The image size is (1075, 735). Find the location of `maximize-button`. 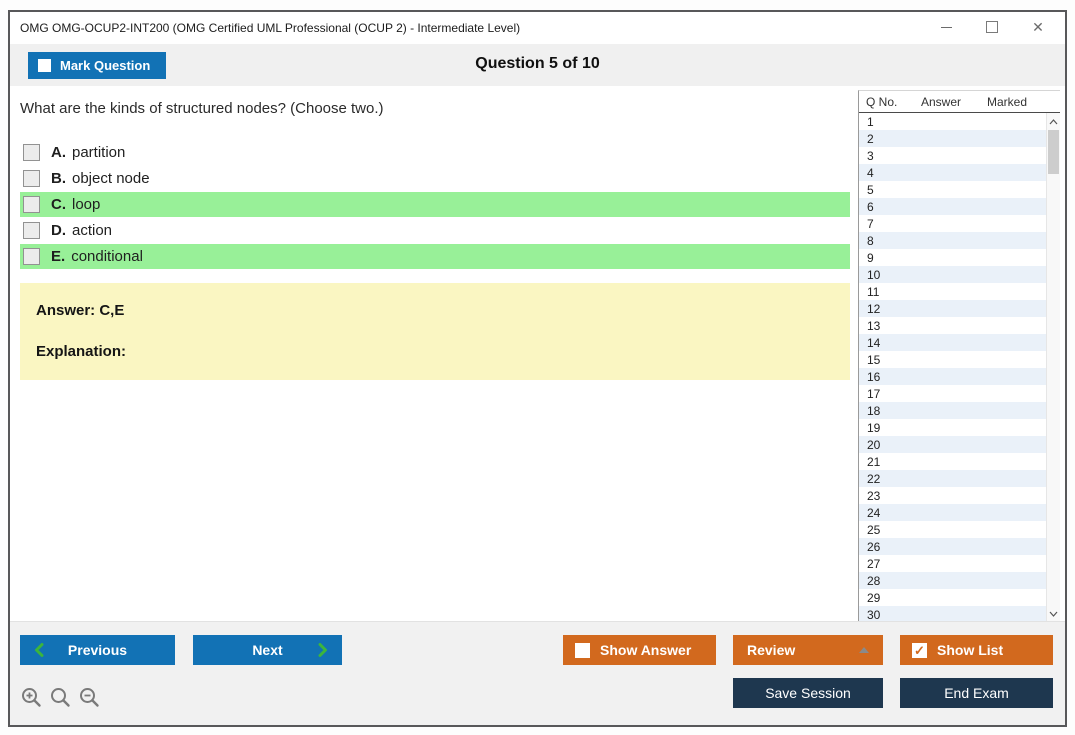

maximize-button is located at coordinates (992, 27).